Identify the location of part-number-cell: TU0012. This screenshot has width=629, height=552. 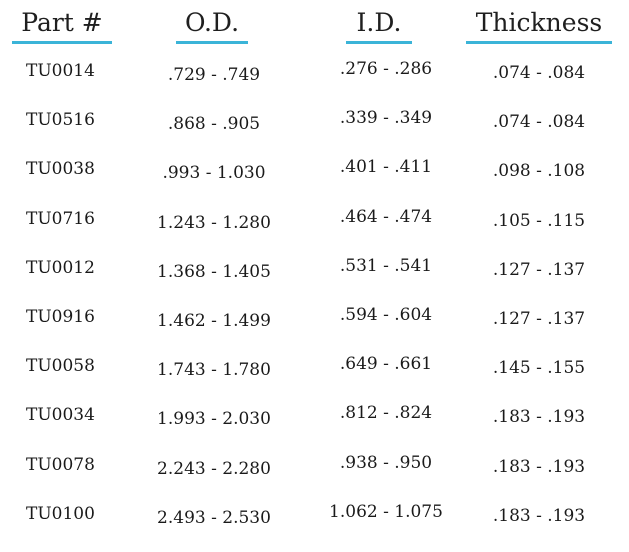
(60, 267).